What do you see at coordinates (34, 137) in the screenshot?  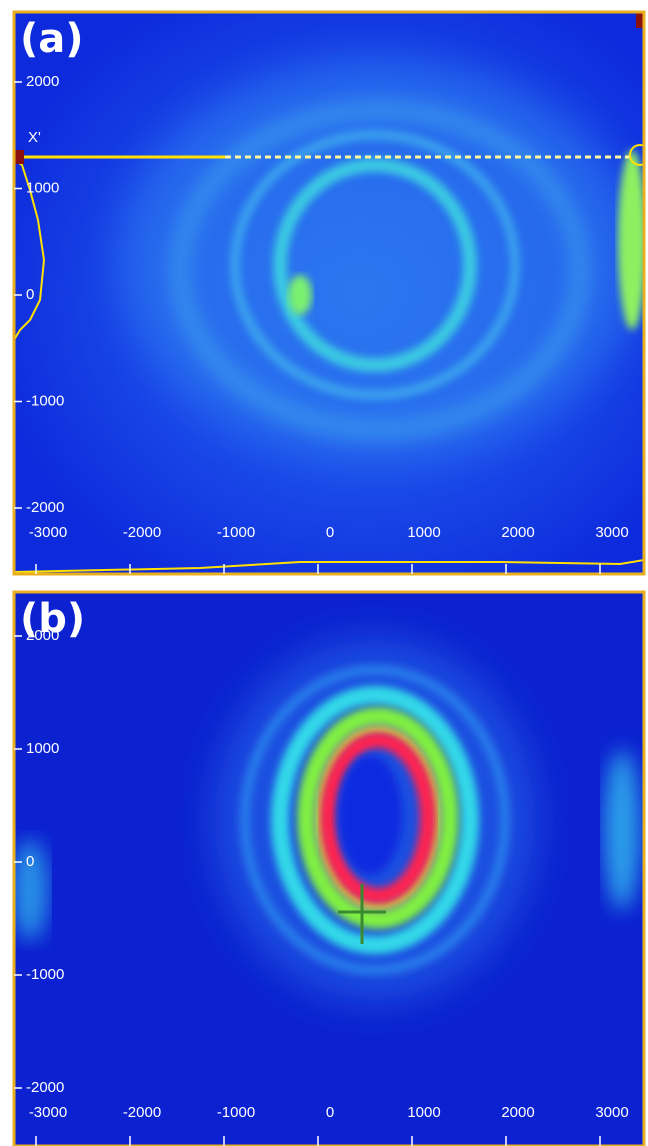 I see `marker-label: X'` at bounding box center [34, 137].